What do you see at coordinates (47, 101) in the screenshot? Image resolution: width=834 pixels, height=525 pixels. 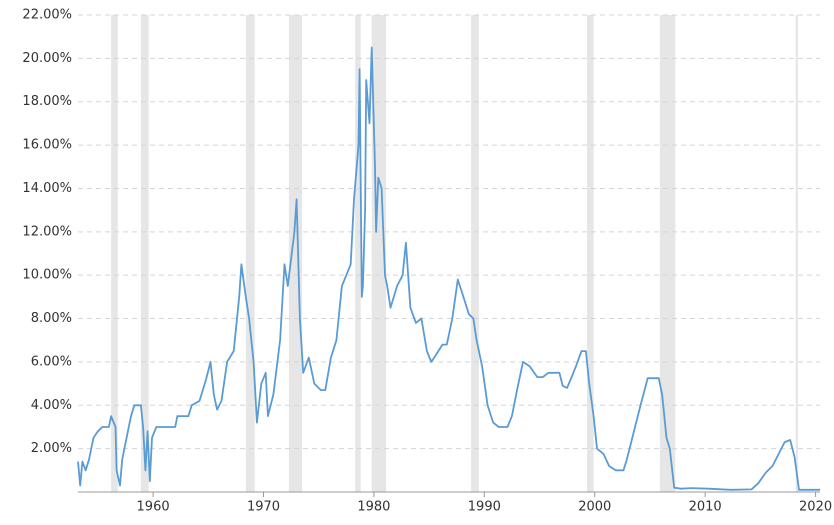 I see `y-tick-label: 18.00%` at bounding box center [47, 101].